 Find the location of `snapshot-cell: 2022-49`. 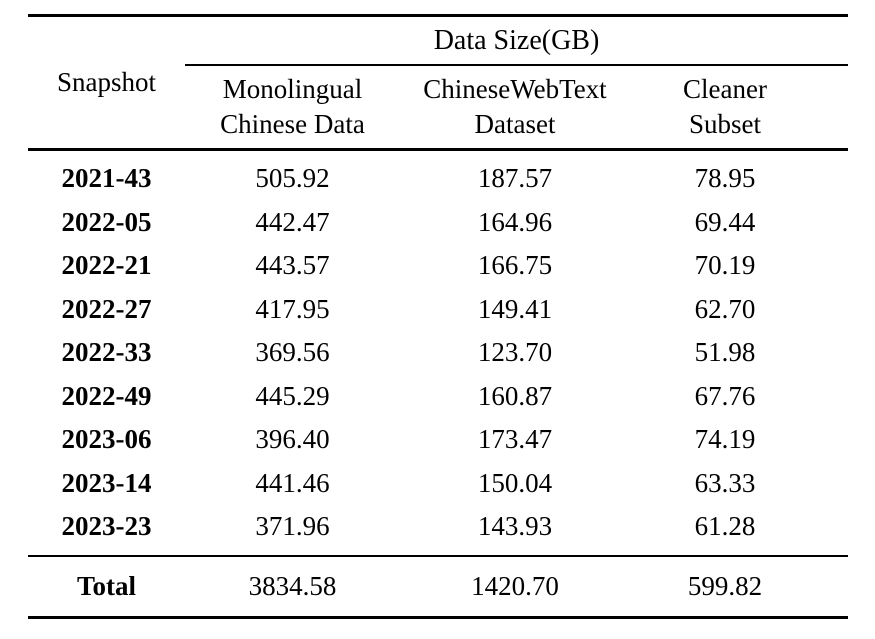

snapshot-cell: 2022-49 is located at coordinates (106, 395).